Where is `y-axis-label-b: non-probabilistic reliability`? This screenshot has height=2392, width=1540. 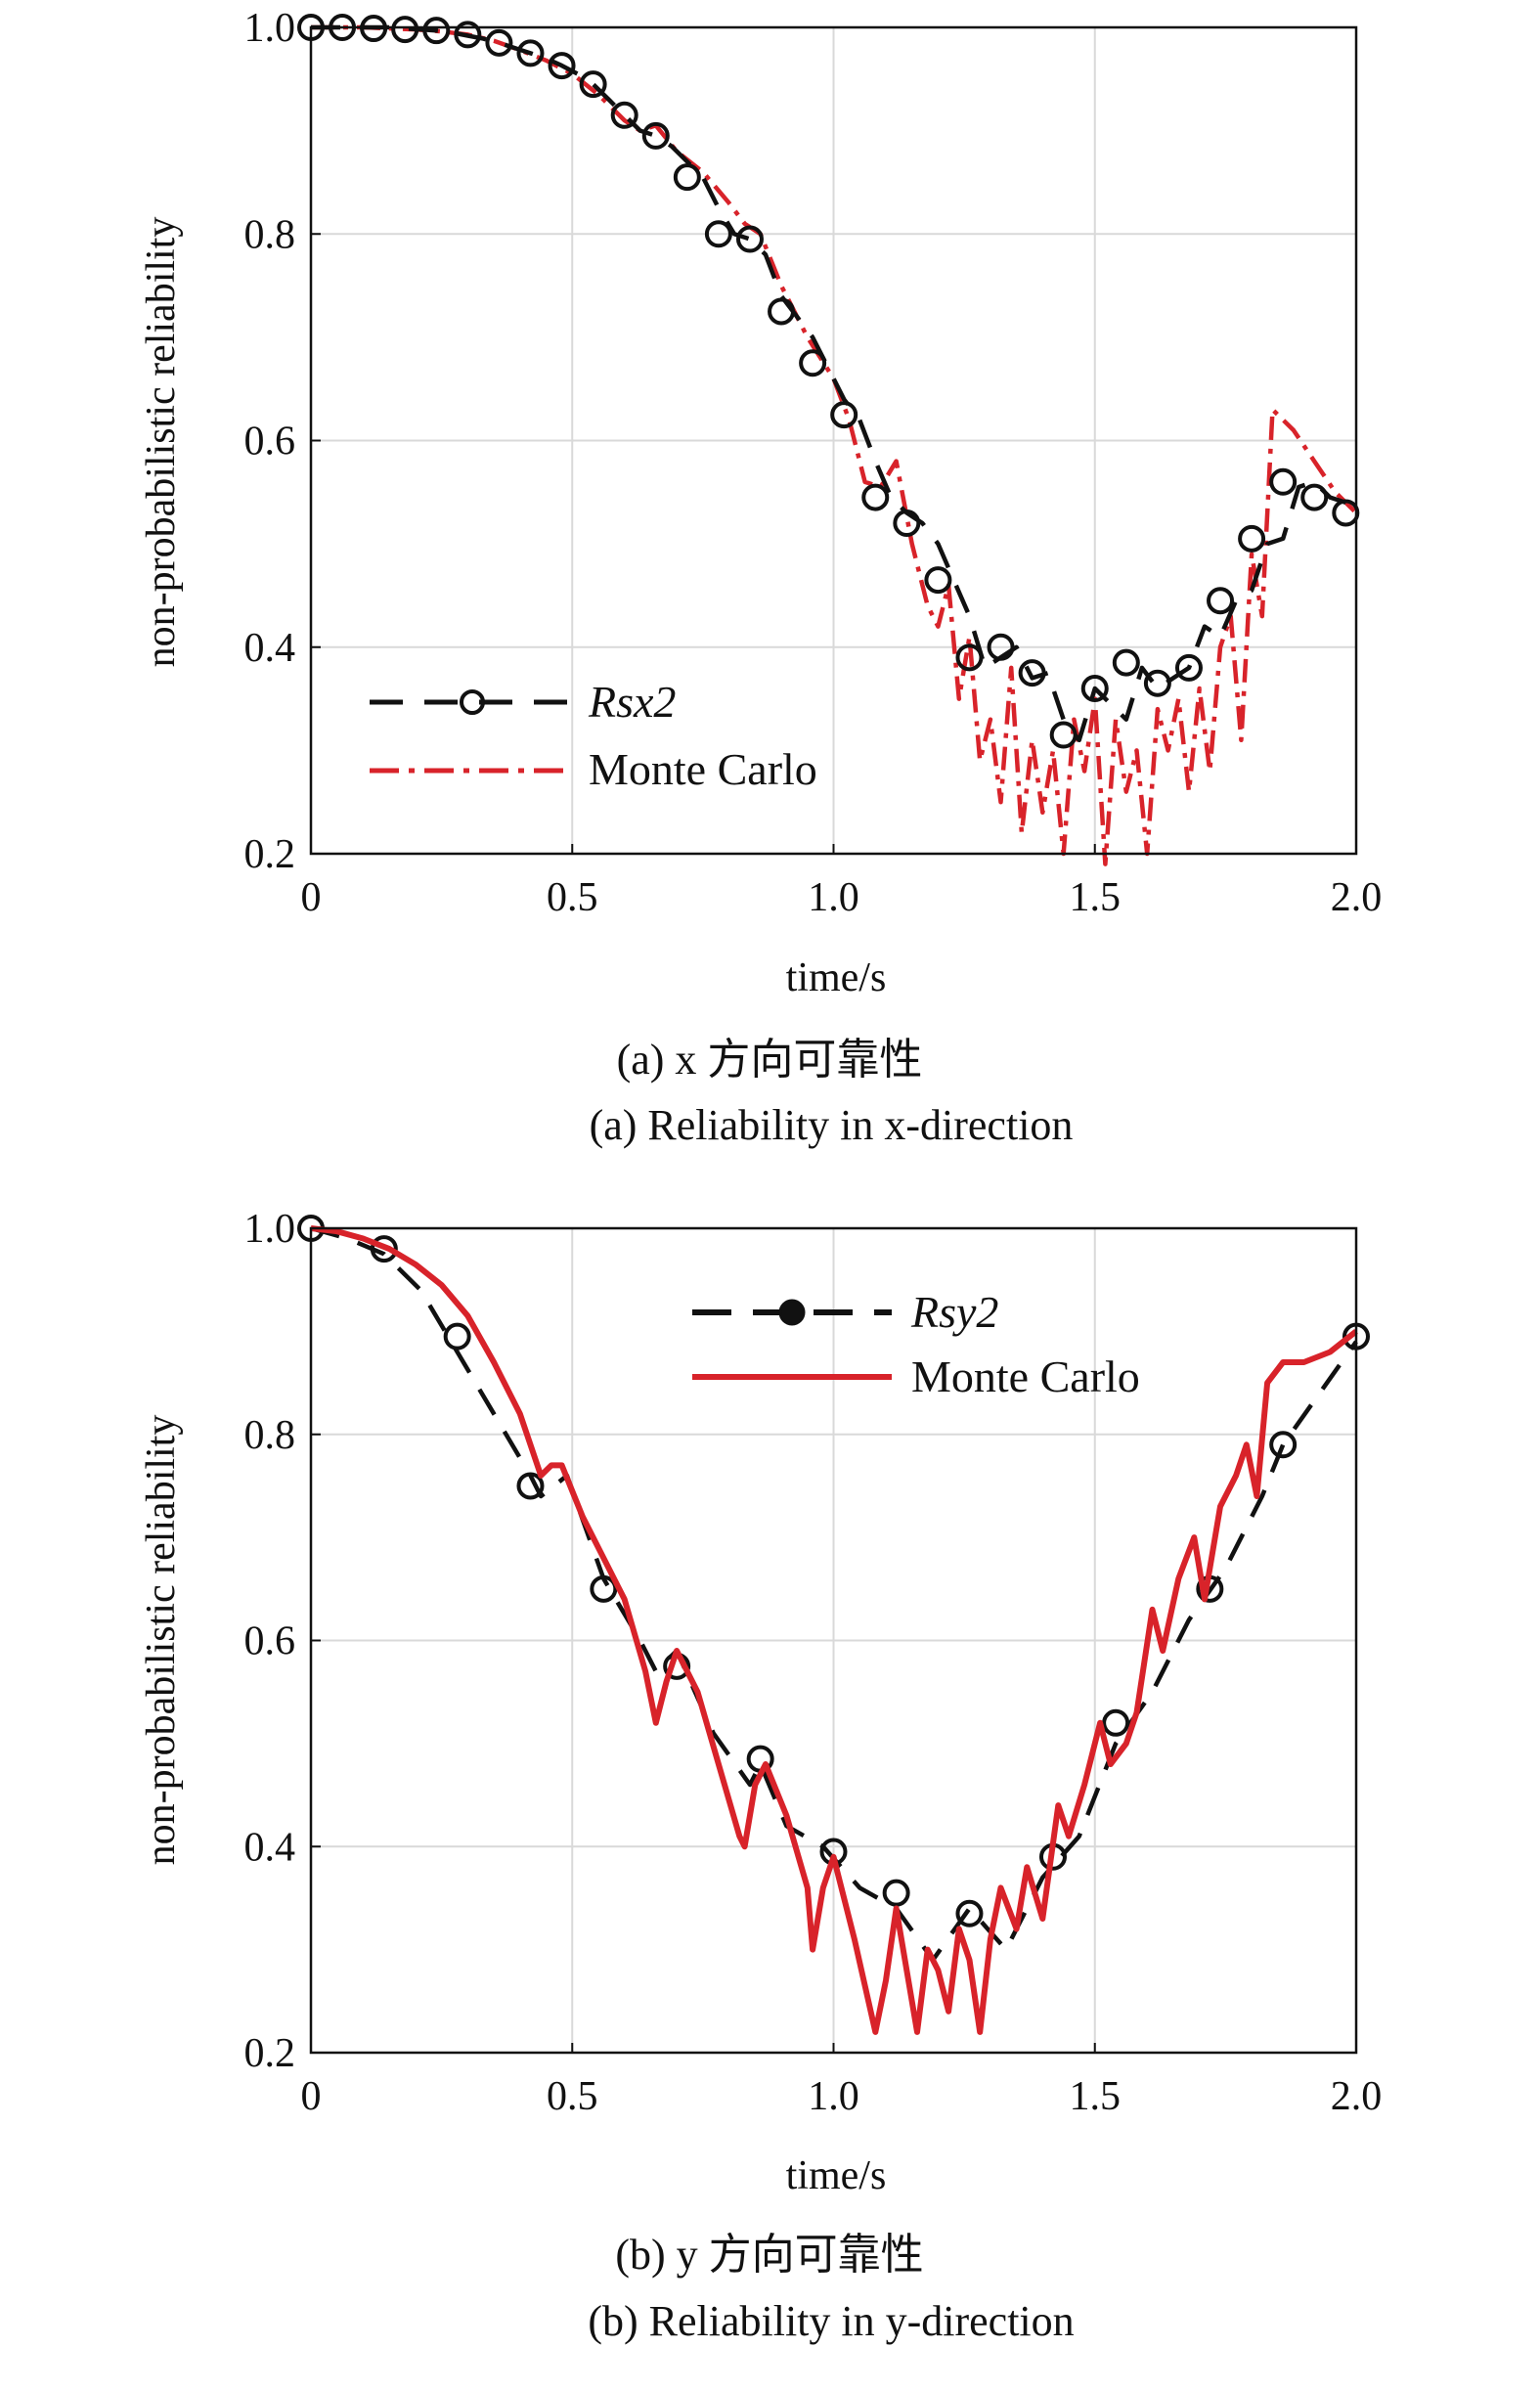 y-axis-label-b: non-probabilistic reliability is located at coordinates (161, 1640).